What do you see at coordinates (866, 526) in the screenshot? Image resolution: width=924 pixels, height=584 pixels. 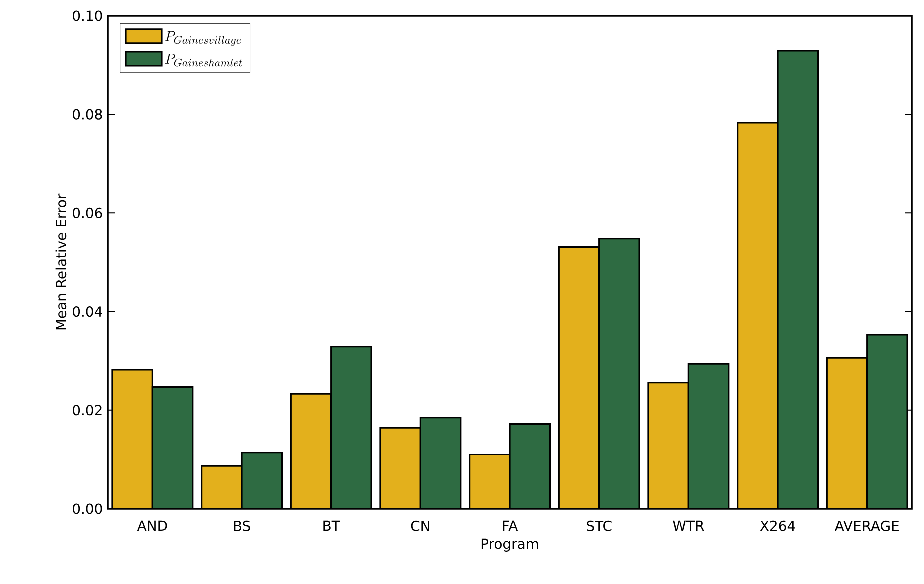 I see `x-tick-label: AVERAGE` at bounding box center [866, 526].